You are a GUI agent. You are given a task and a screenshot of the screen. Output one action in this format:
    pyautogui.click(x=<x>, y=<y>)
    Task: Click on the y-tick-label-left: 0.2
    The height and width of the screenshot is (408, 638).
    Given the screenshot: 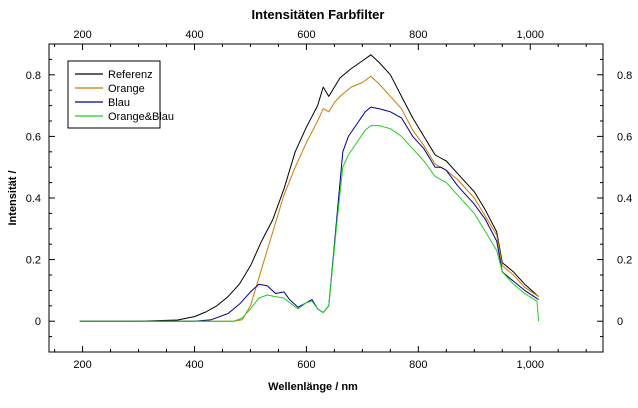 What is the action you would take?
    pyautogui.click(x=33, y=261)
    